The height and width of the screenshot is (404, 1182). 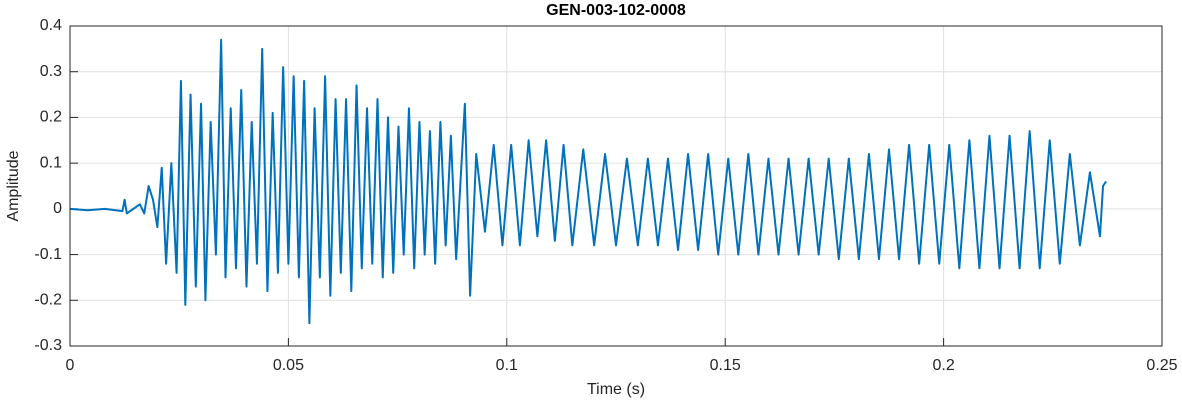 I want to click on y-tick-label: 0.4, so click(x=51, y=25).